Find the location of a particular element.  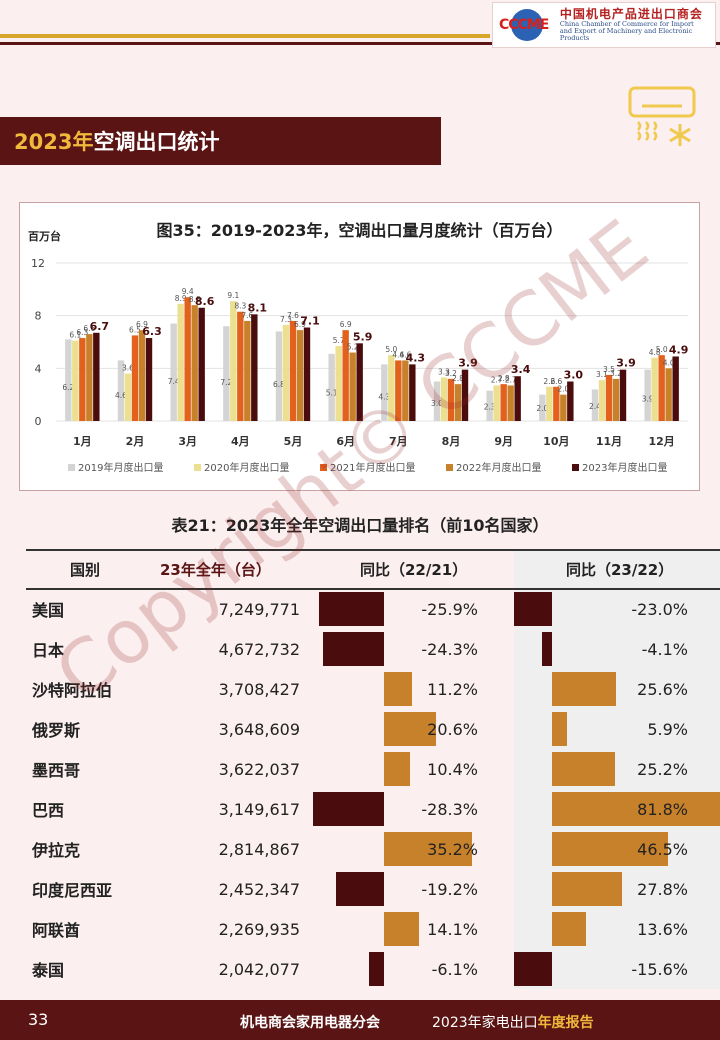

table-title: 表21：2023年全年空调出口量排名（前10名国家） is located at coordinates (360, 525).